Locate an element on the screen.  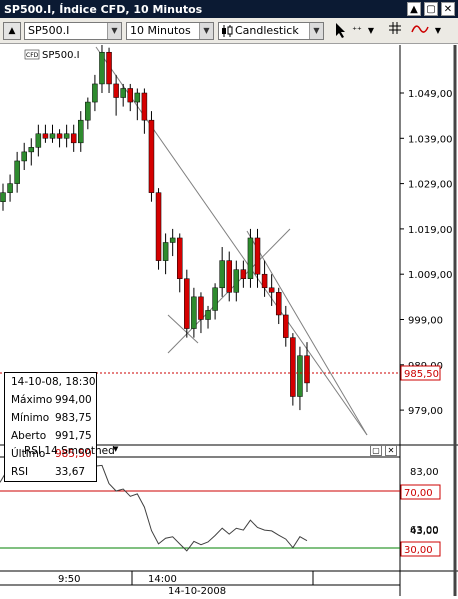
rsi-tick-43: 43,00 is located at coordinates (424, 531).